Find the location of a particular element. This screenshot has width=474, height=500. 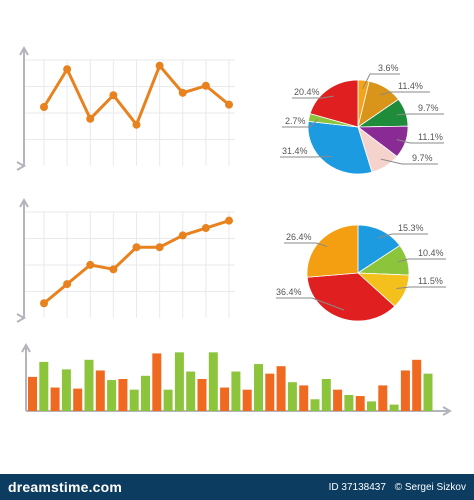

pie-top-slices is located at coordinates (358, 127).